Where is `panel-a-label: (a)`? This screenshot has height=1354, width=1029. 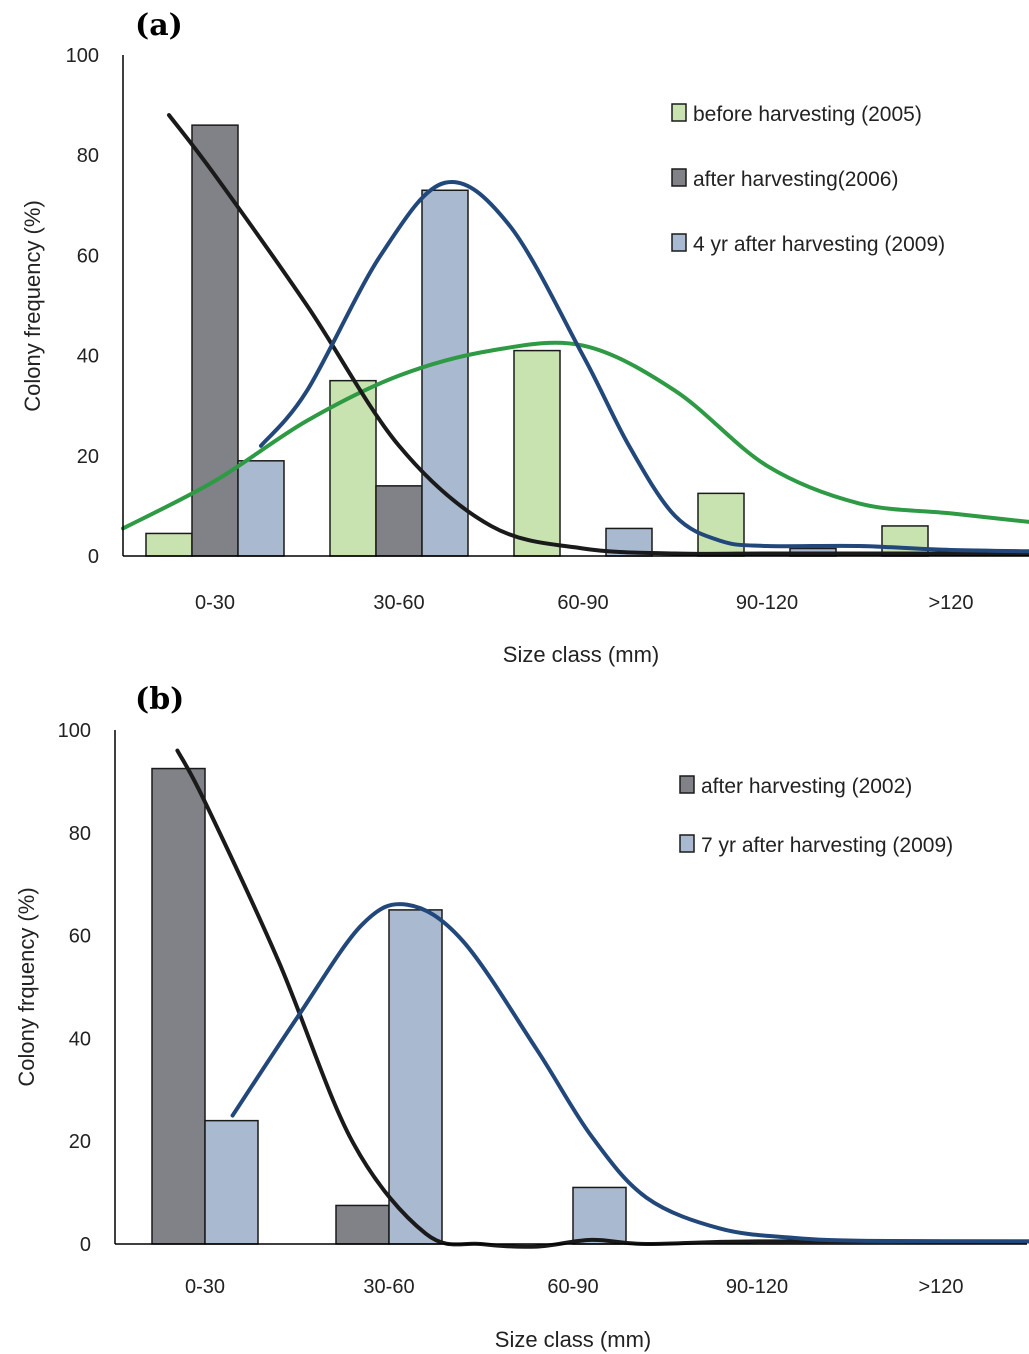 panel-a-label: (a) is located at coordinates (159, 25).